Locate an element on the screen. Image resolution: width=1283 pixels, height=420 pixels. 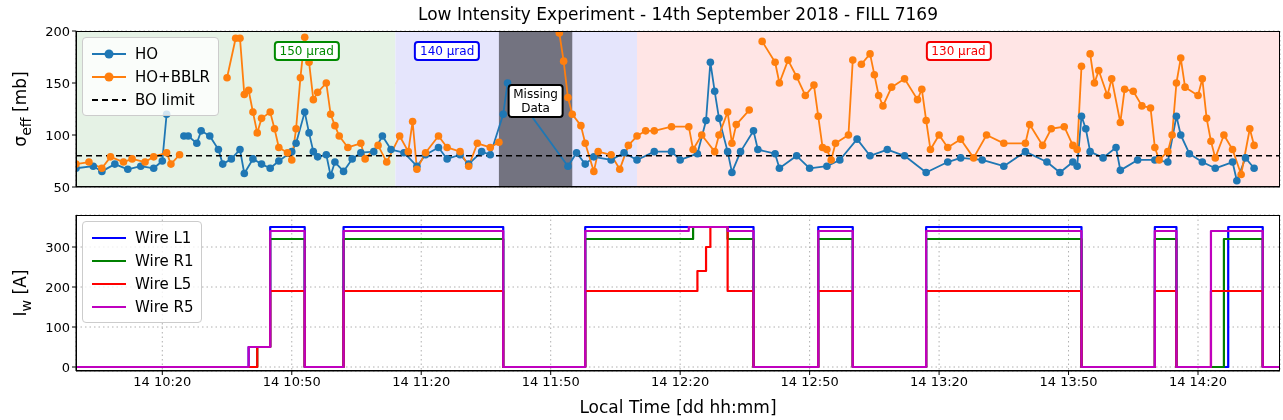
x-tick-label: 14 13:20 is located at coordinates (939, 382).